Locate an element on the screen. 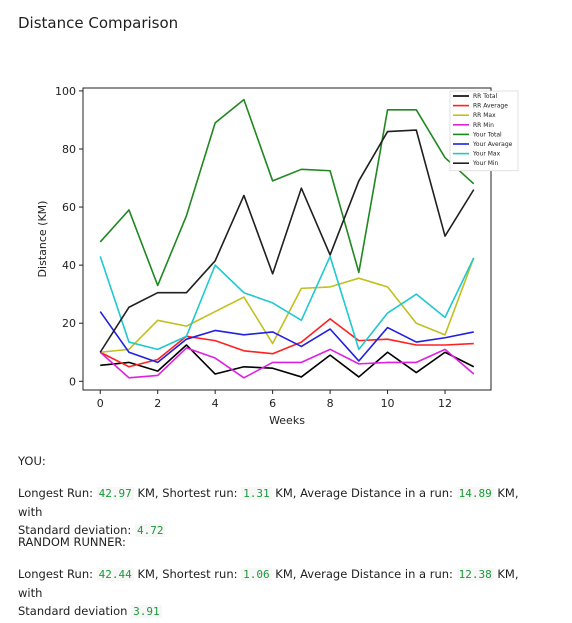 This screenshot has width=572, height=623. you-std-value: 4.72 is located at coordinates (150, 530).